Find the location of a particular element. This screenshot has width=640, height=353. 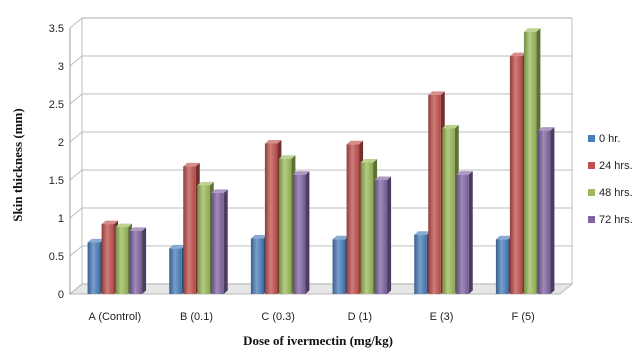

x-tick-label: B (0.1) is located at coordinates (196, 317).